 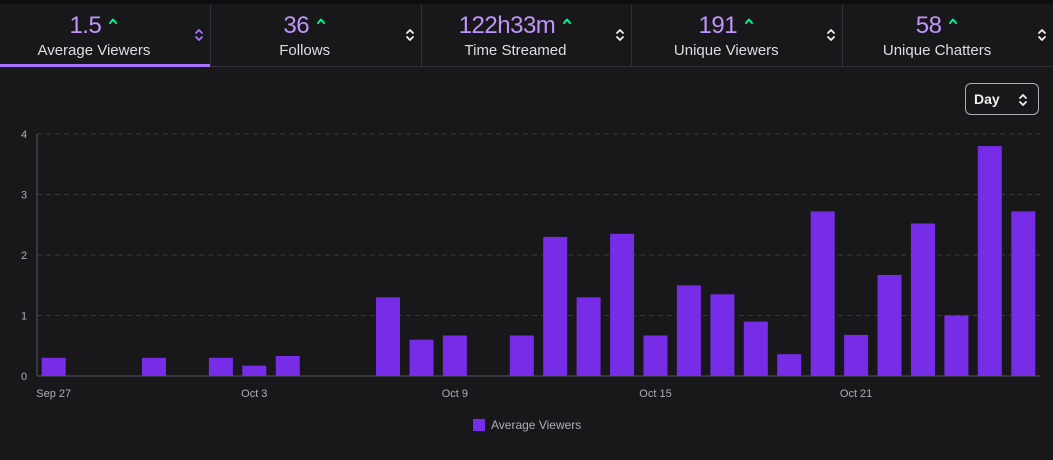 What do you see at coordinates (726, 50) in the screenshot?
I see `stat-label: Unique Viewers` at bounding box center [726, 50].